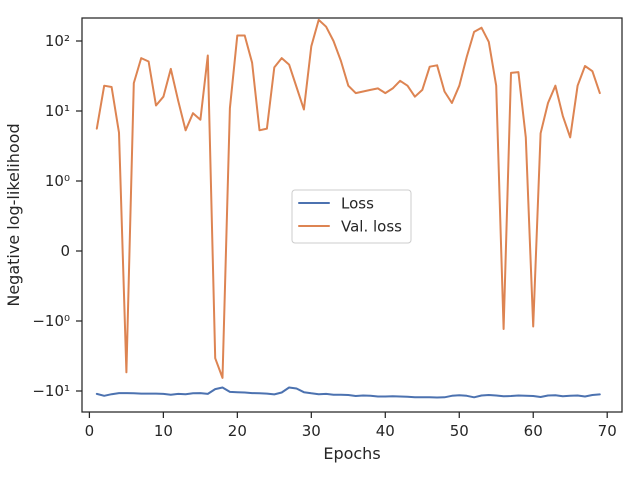 The width and height of the screenshot is (640, 484). Describe the element at coordinates (351, 453) in the screenshot. I see `x-axis-label: Epochs` at that location.